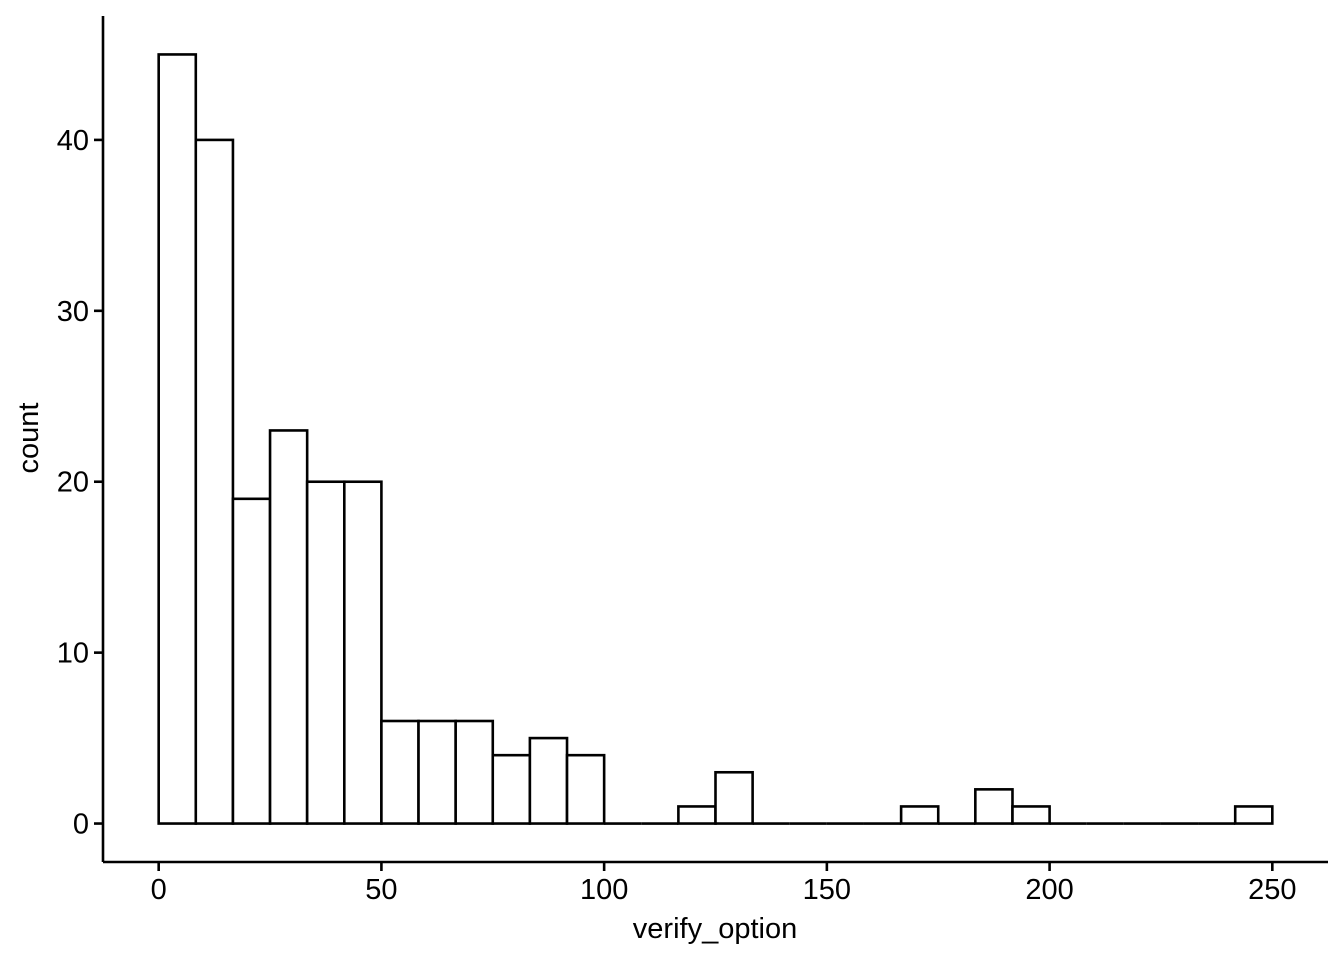 Image resolution: width=1344 pixels, height=965 pixels. I want to click on x-tick-label: 100, so click(604, 890).